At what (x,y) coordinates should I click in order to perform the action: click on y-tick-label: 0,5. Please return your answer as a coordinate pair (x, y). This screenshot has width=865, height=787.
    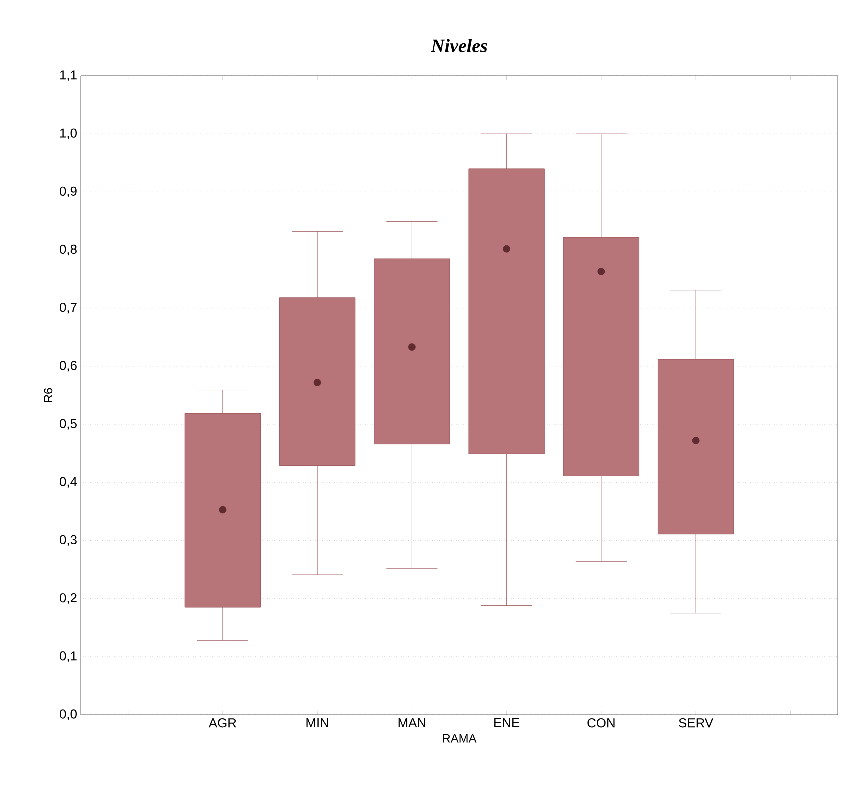
    Looking at the image, I should click on (68, 424).